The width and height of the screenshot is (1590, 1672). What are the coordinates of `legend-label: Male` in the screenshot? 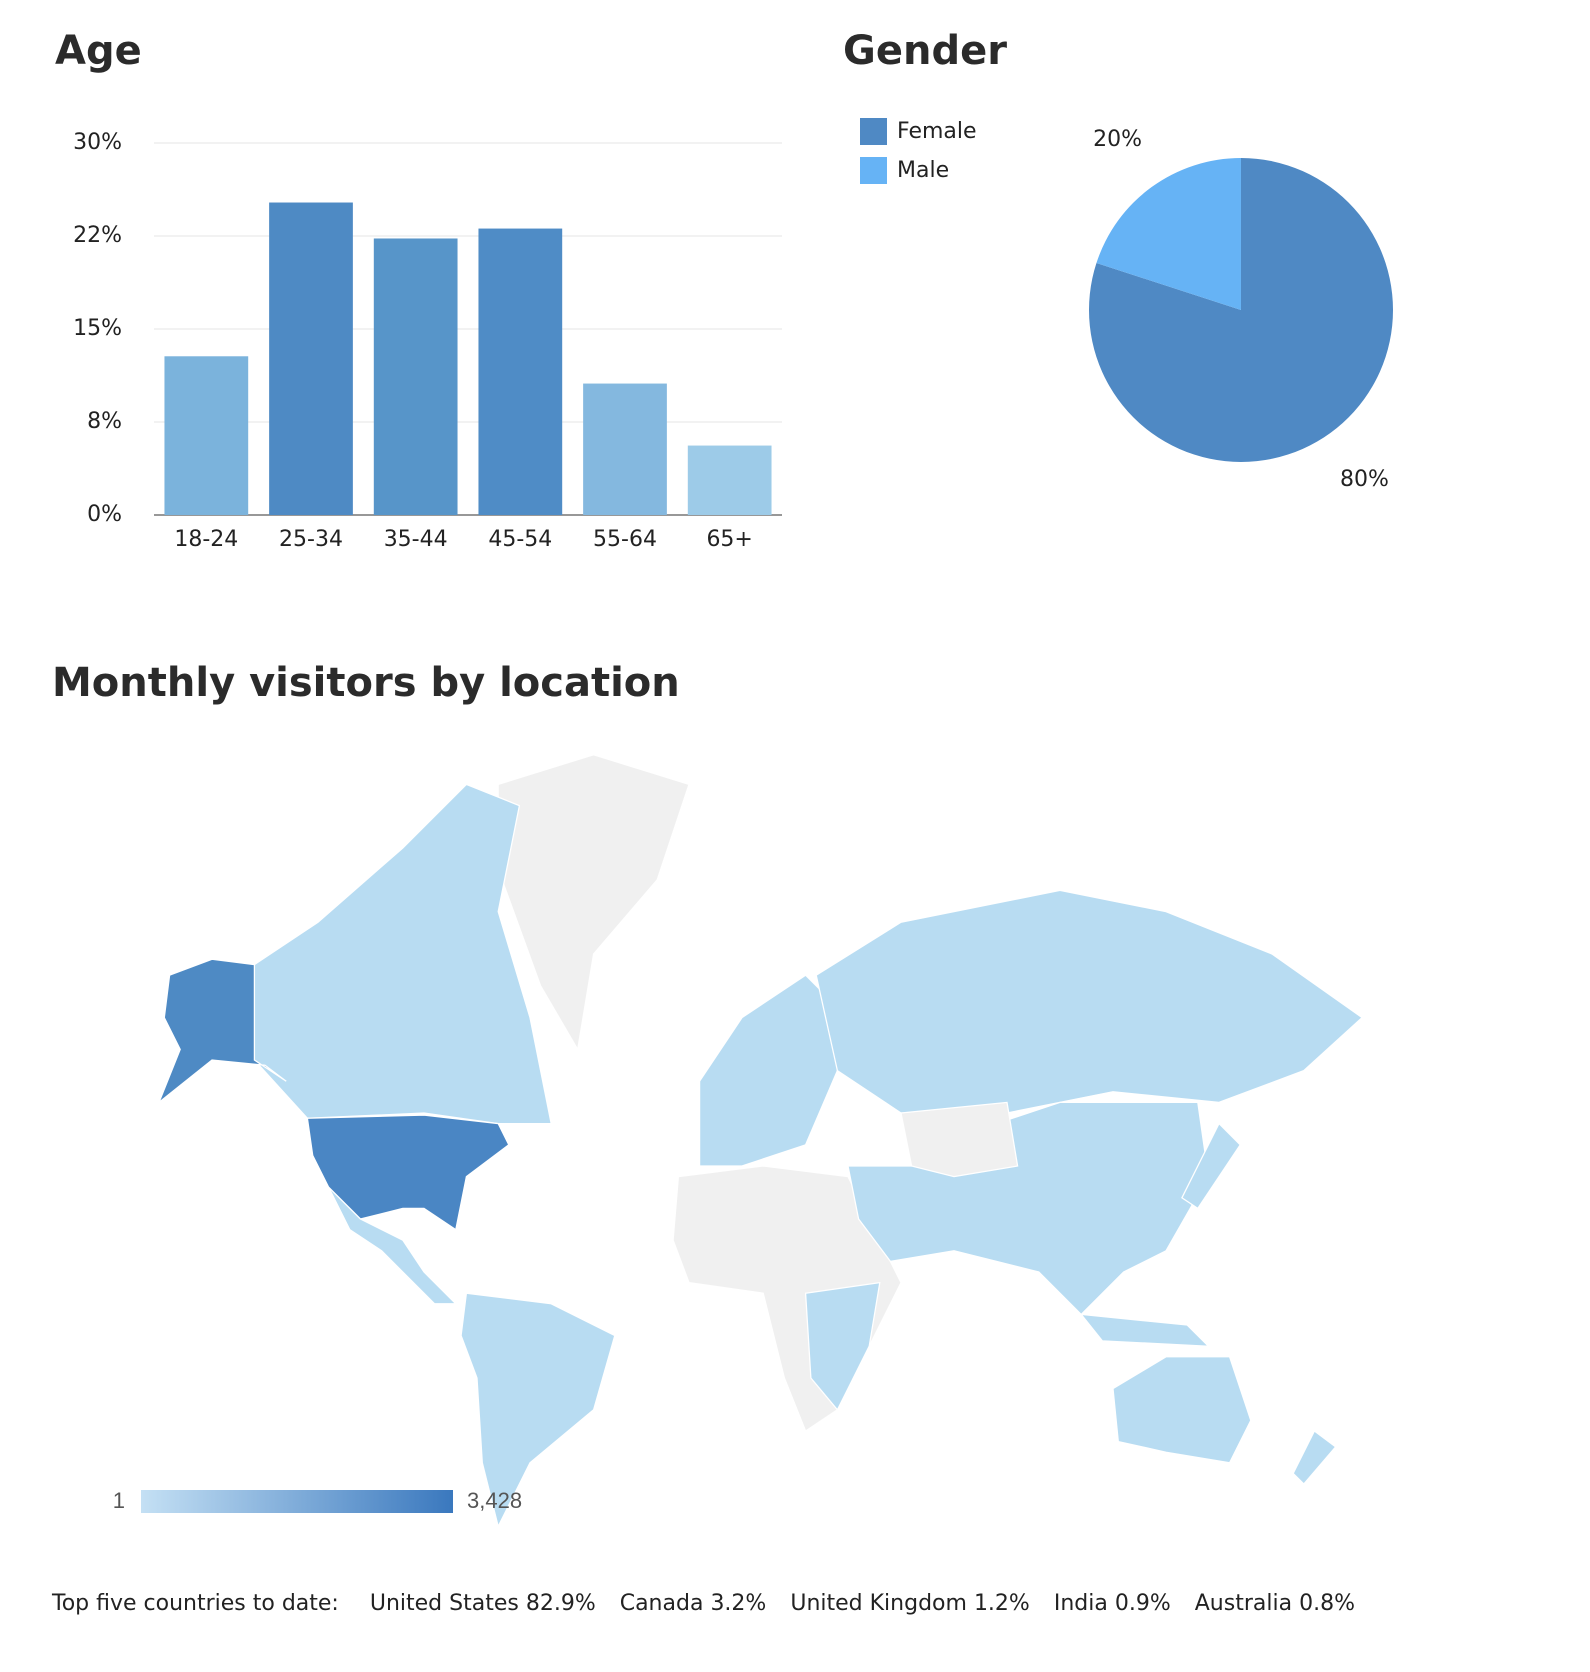 It's located at (923, 170).